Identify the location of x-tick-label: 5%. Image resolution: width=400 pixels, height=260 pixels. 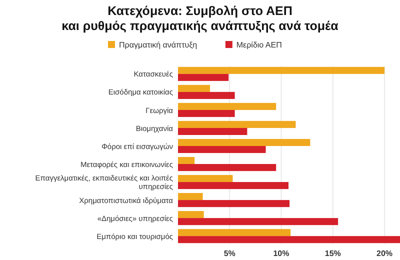
(230, 253).